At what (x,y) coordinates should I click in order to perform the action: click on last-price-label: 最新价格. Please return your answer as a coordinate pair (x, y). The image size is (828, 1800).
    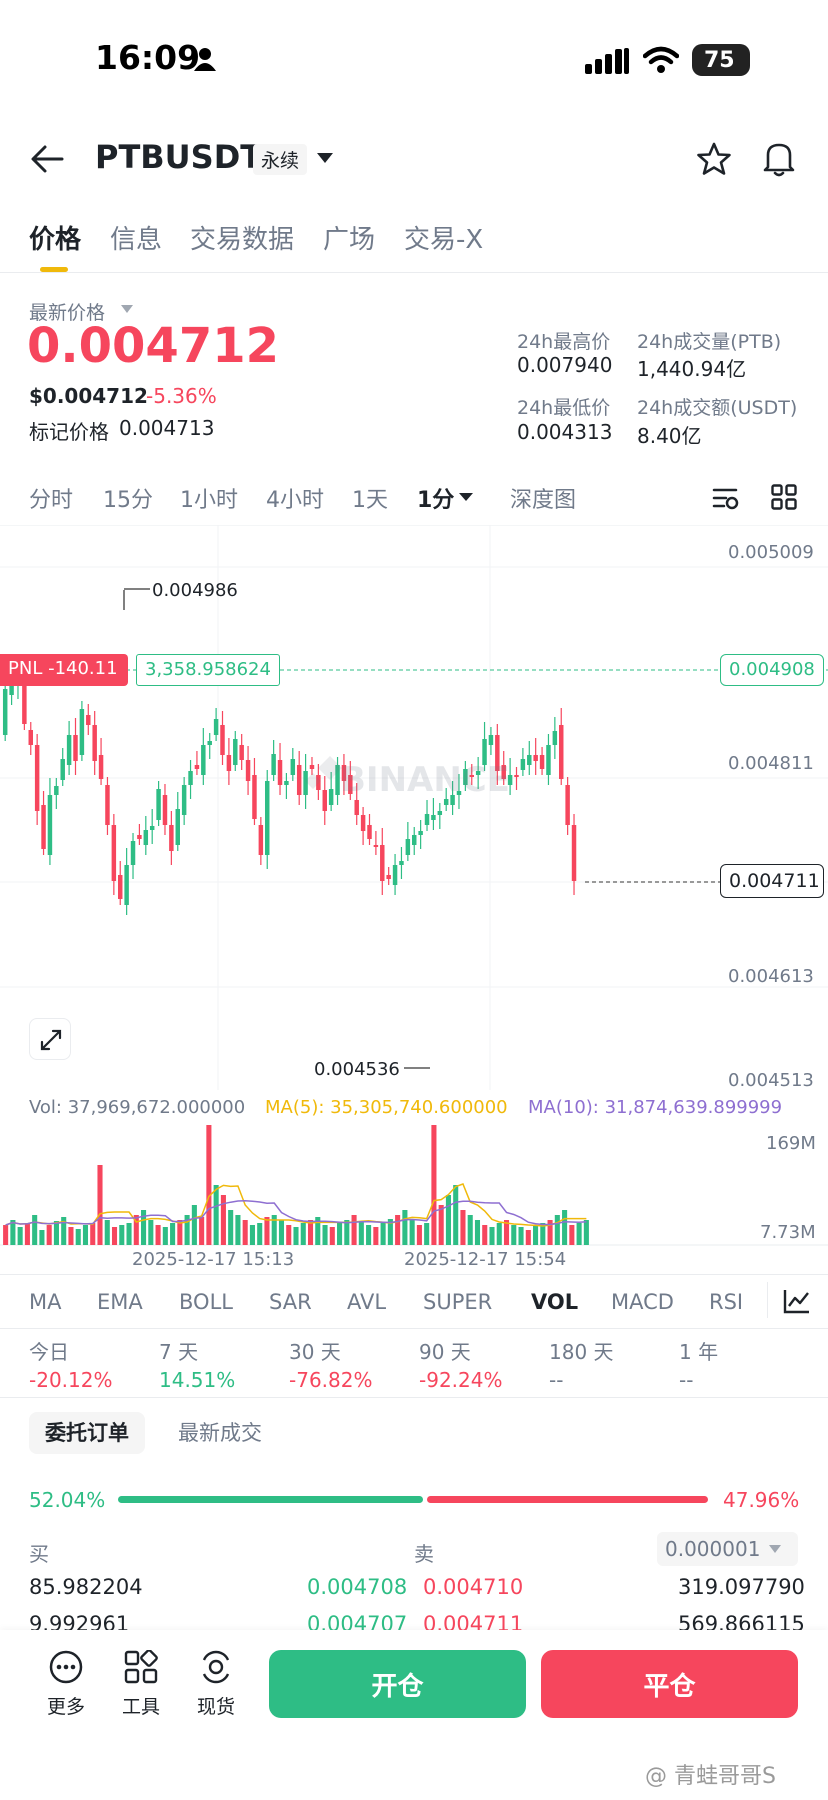
    Looking at the image, I should click on (67, 313).